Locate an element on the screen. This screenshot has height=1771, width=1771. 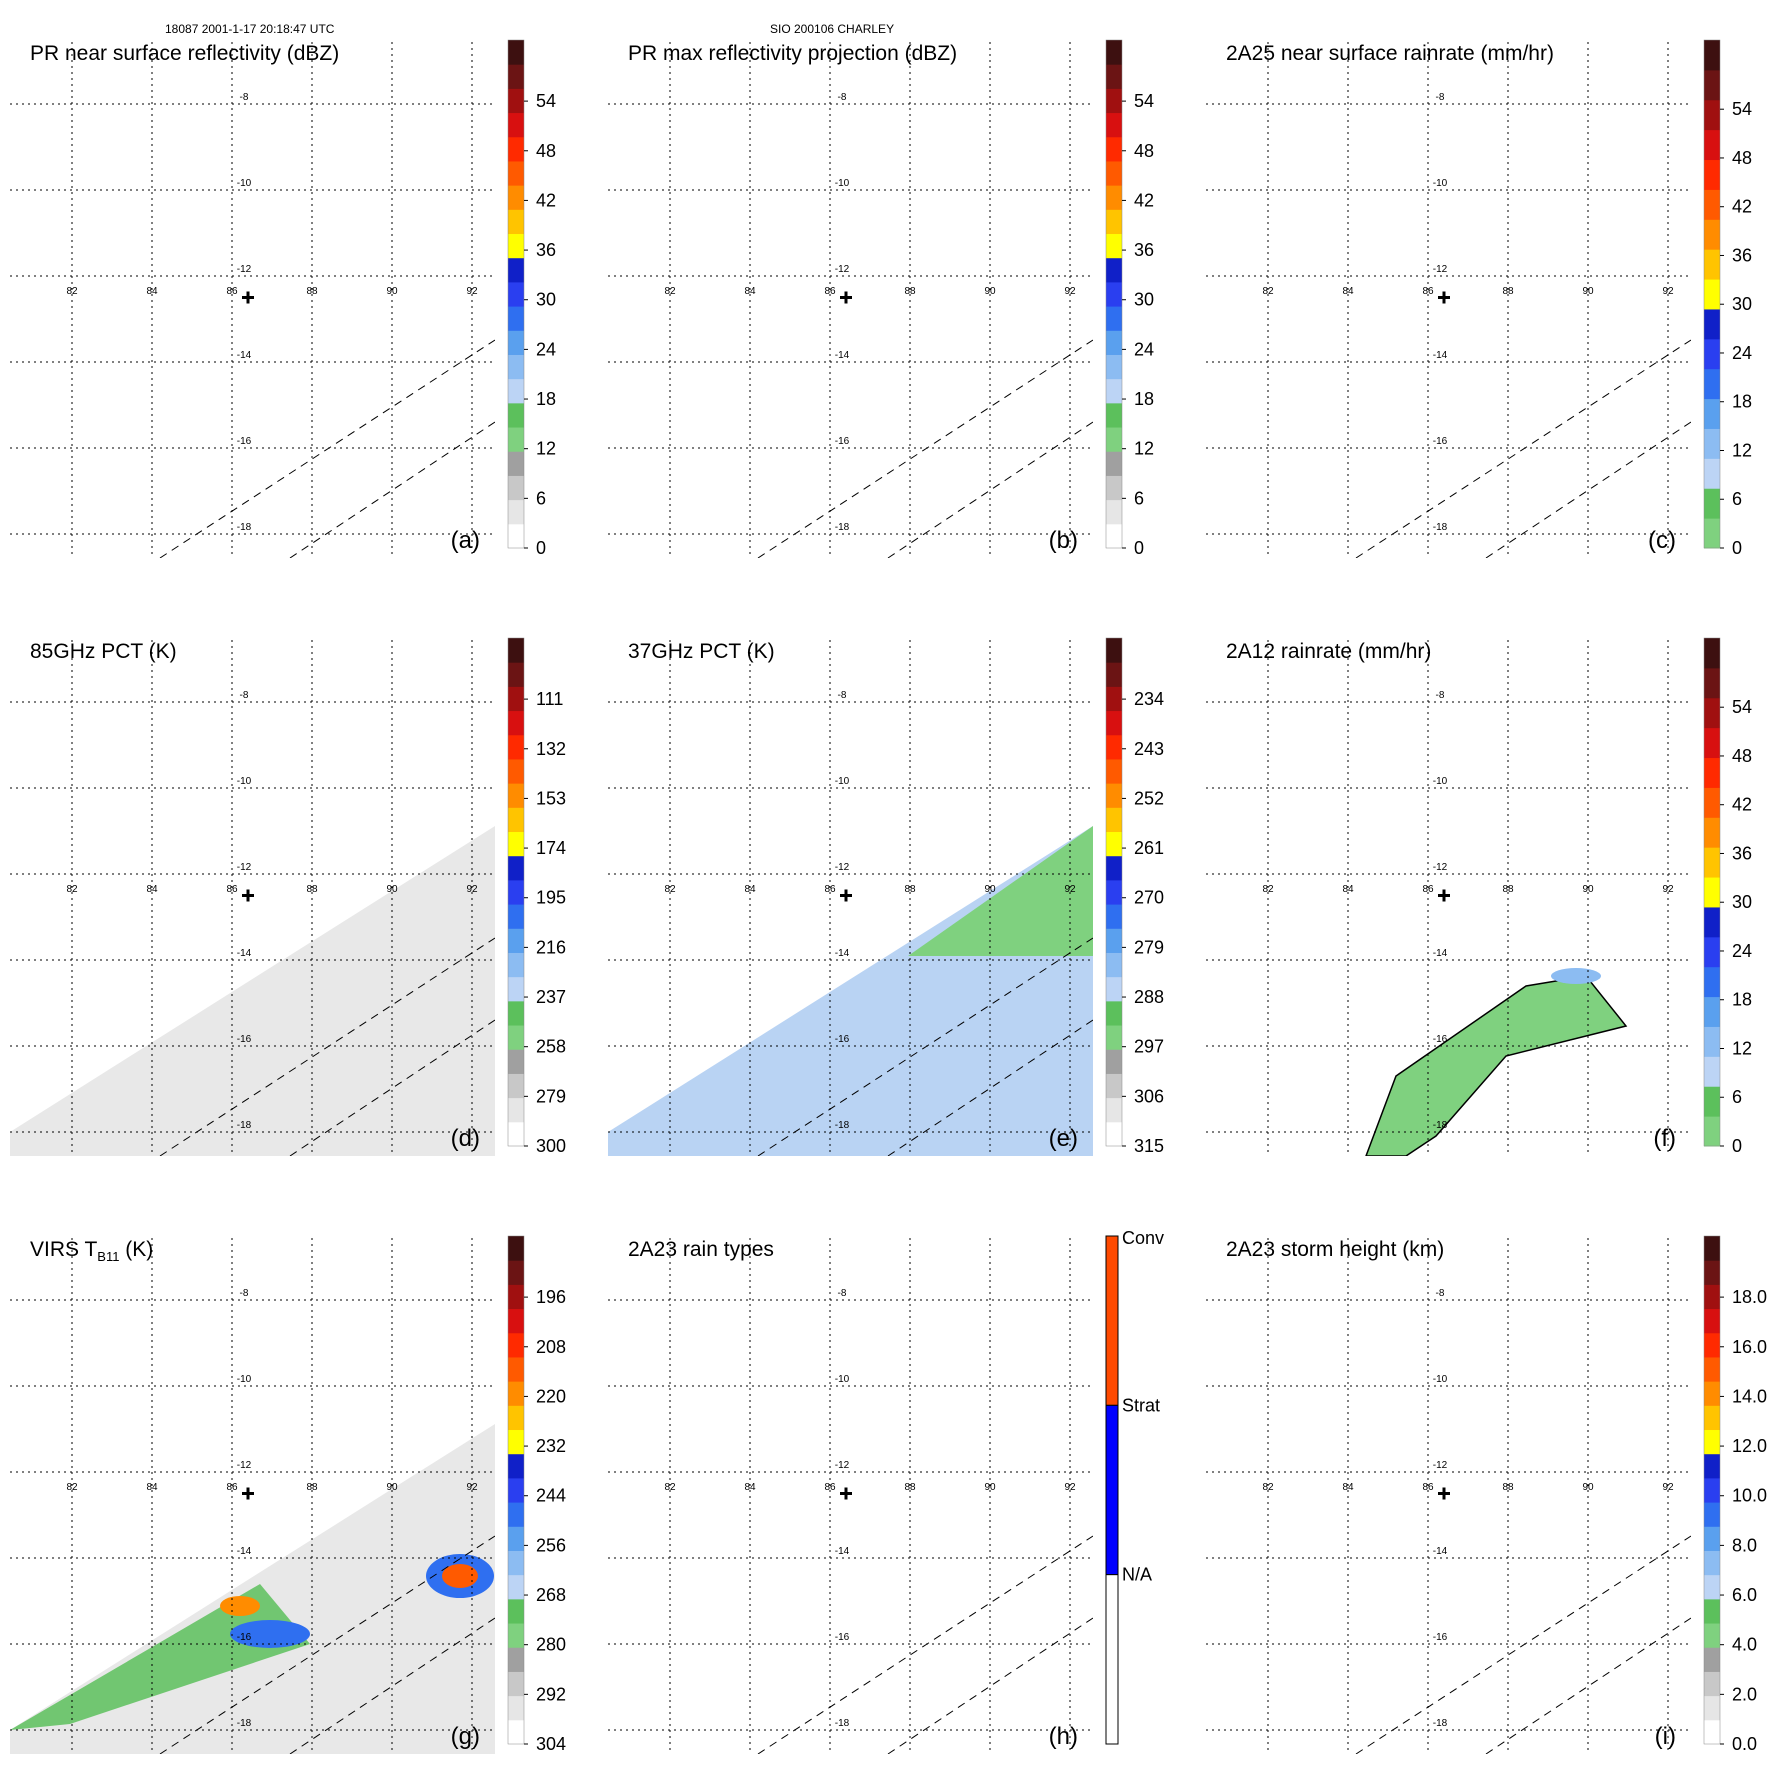
colorbar-label: 132 is located at coordinates (551, 749).